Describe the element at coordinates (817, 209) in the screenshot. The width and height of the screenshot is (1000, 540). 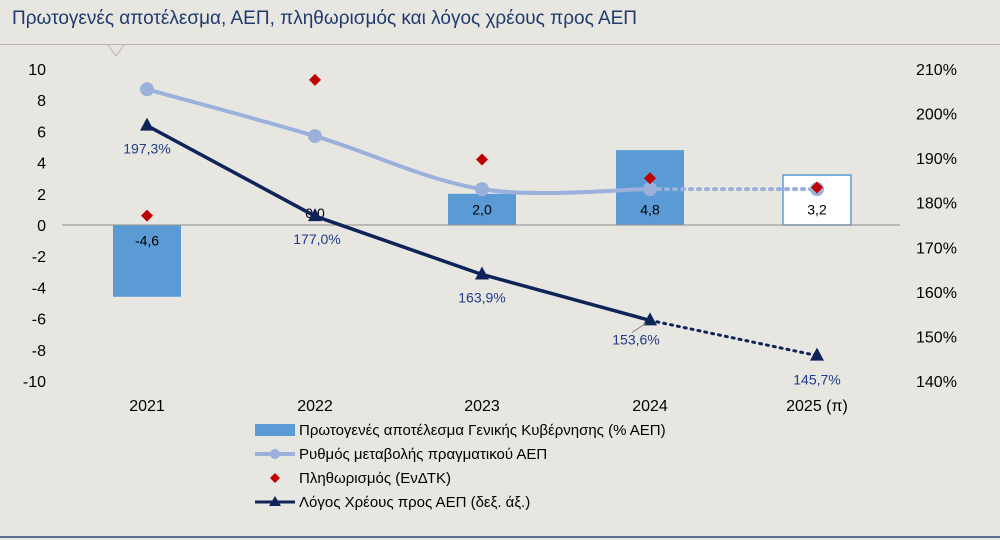
I see `bar-data-label: 3,2` at that location.